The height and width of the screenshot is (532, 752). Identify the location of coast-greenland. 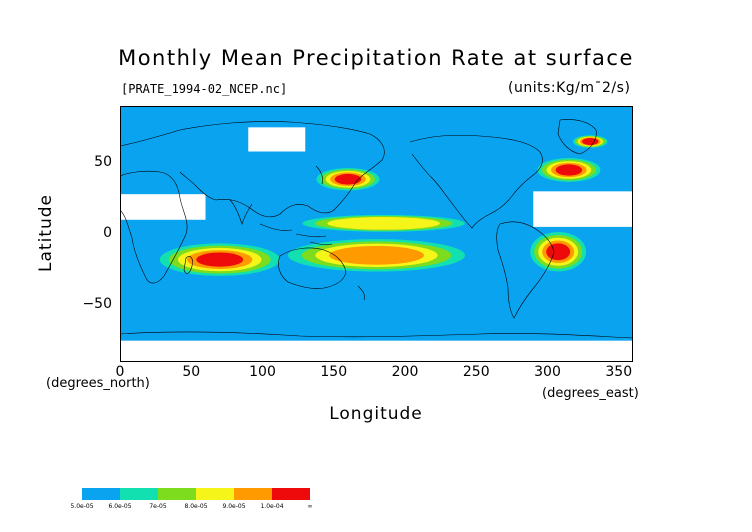
(577, 137).